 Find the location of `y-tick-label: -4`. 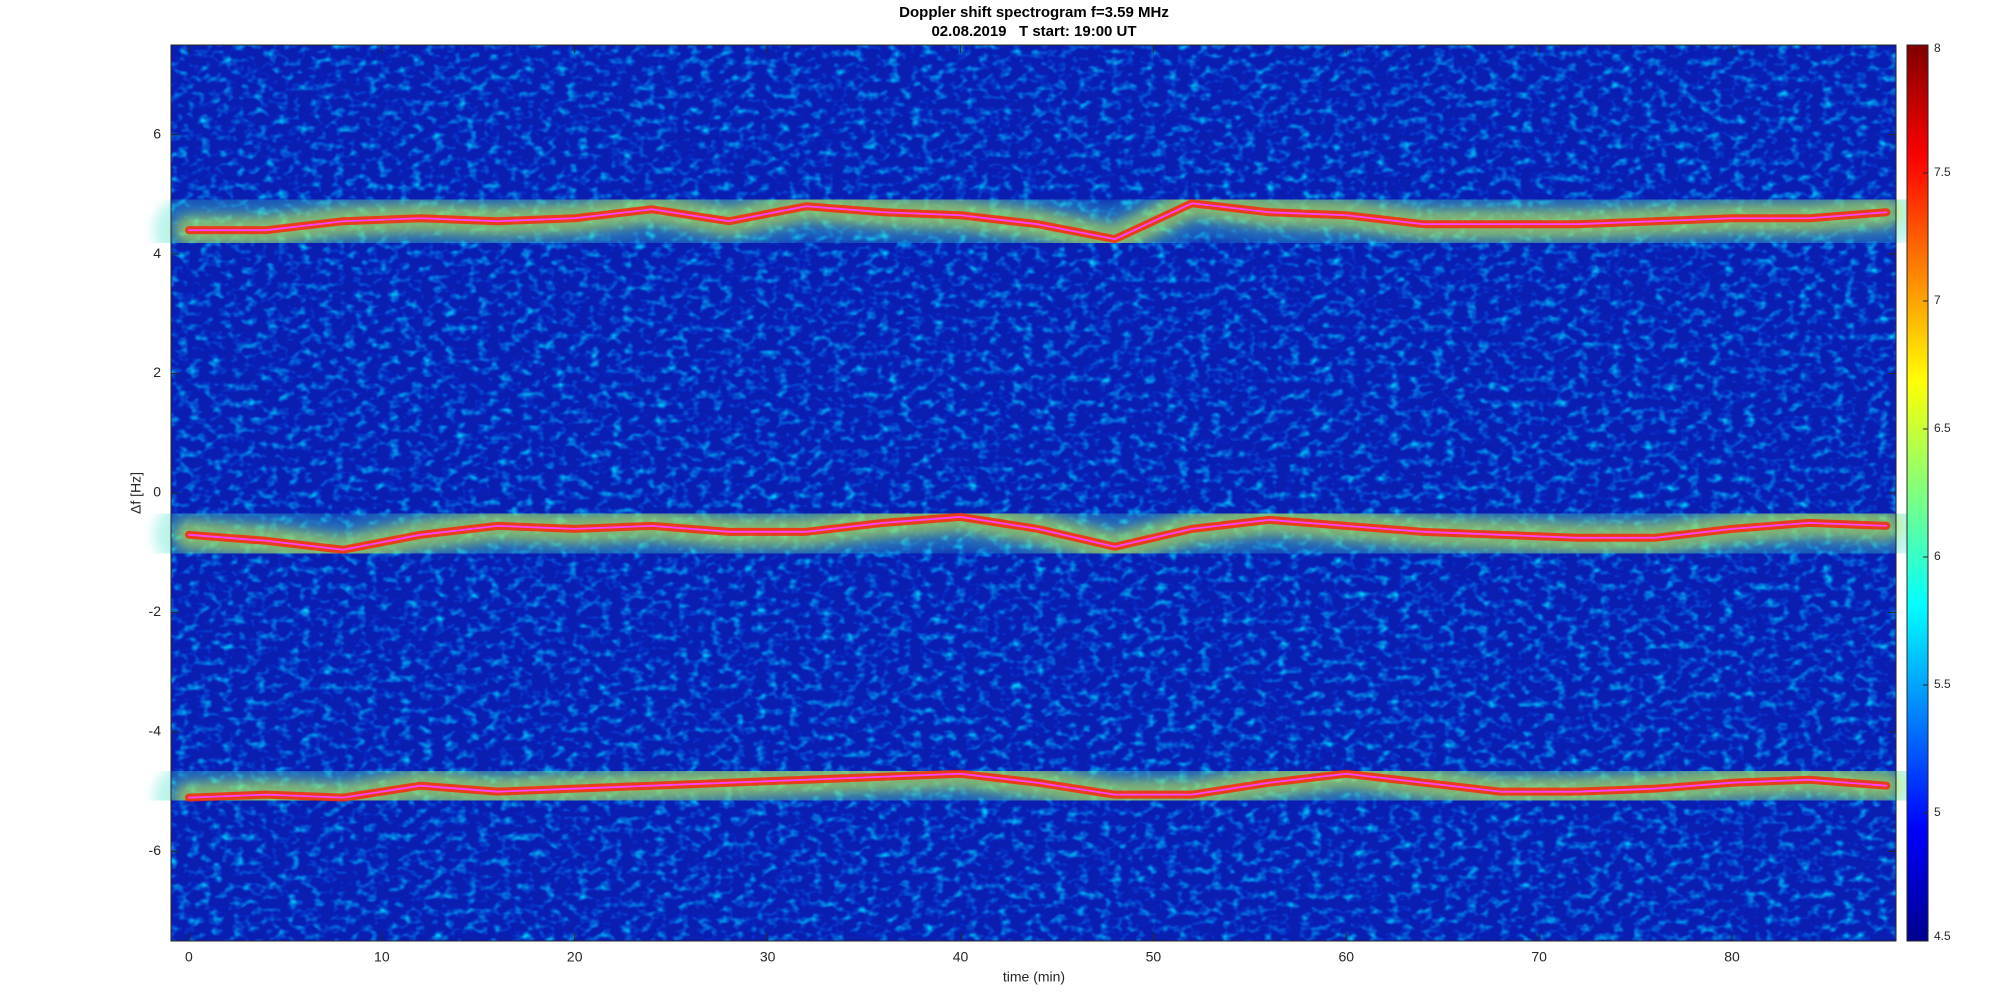

y-tick-label: -4 is located at coordinates (155, 731).